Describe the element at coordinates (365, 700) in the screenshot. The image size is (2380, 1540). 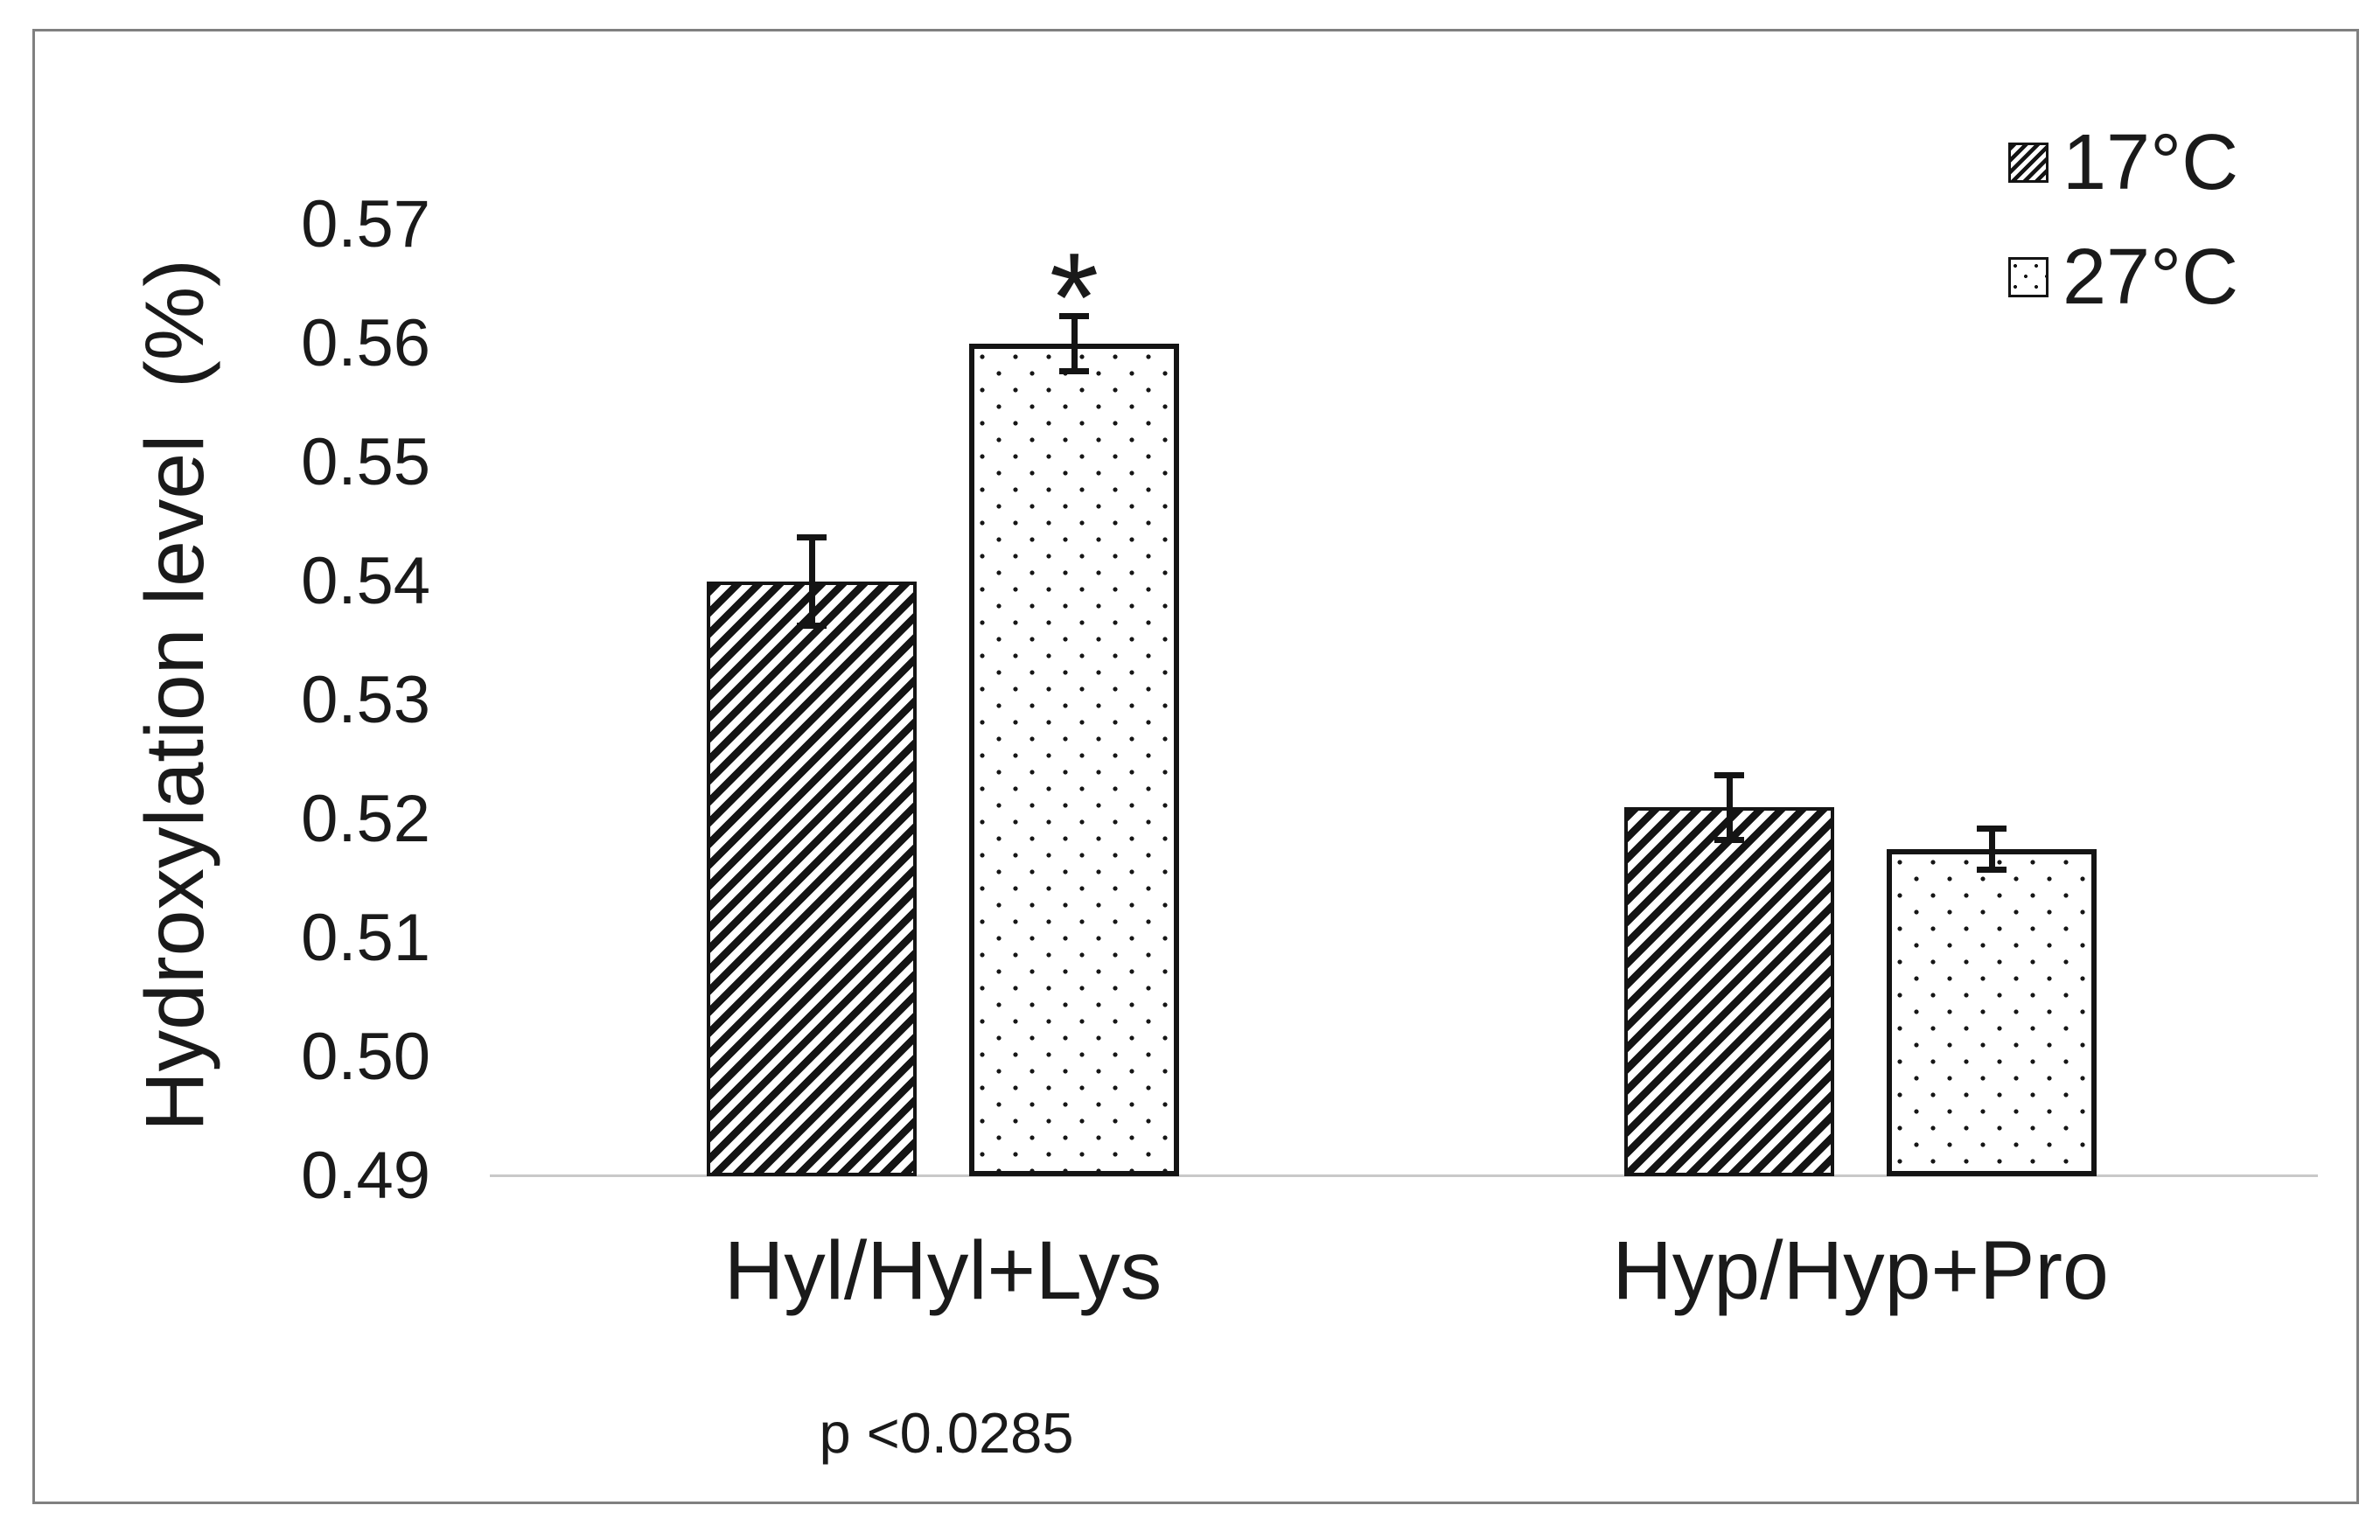
I see `y-tick-label: 0.53` at that location.